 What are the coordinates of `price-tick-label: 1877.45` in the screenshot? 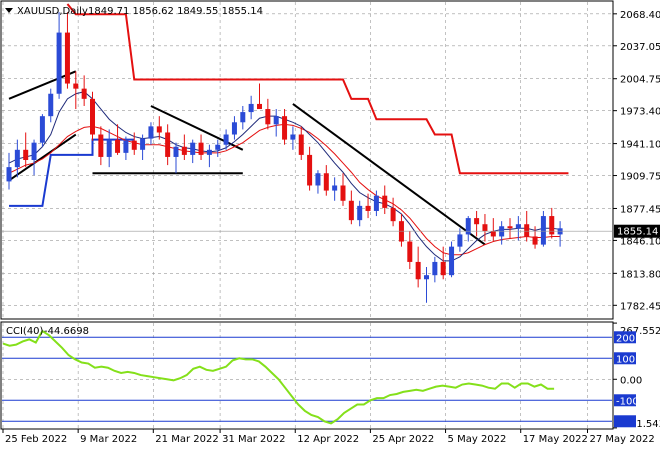 It's located at (640, 209).